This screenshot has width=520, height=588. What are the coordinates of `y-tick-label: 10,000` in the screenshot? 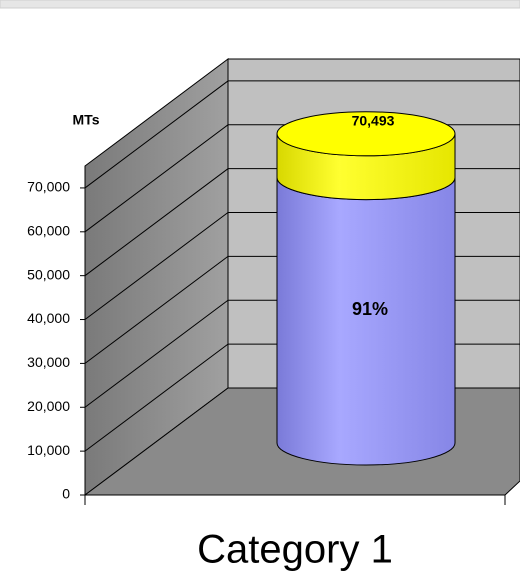 It's located at (48, 450).